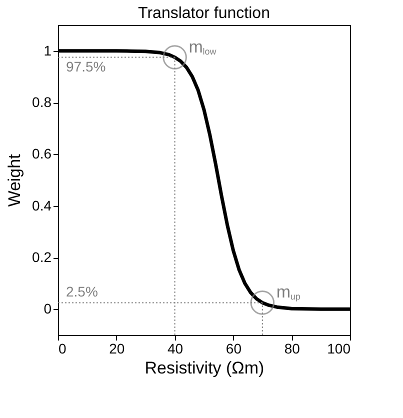 The width and height of the screenshot is (403, 418). I want to click on x-tick-label: 100, so click(339, 348).